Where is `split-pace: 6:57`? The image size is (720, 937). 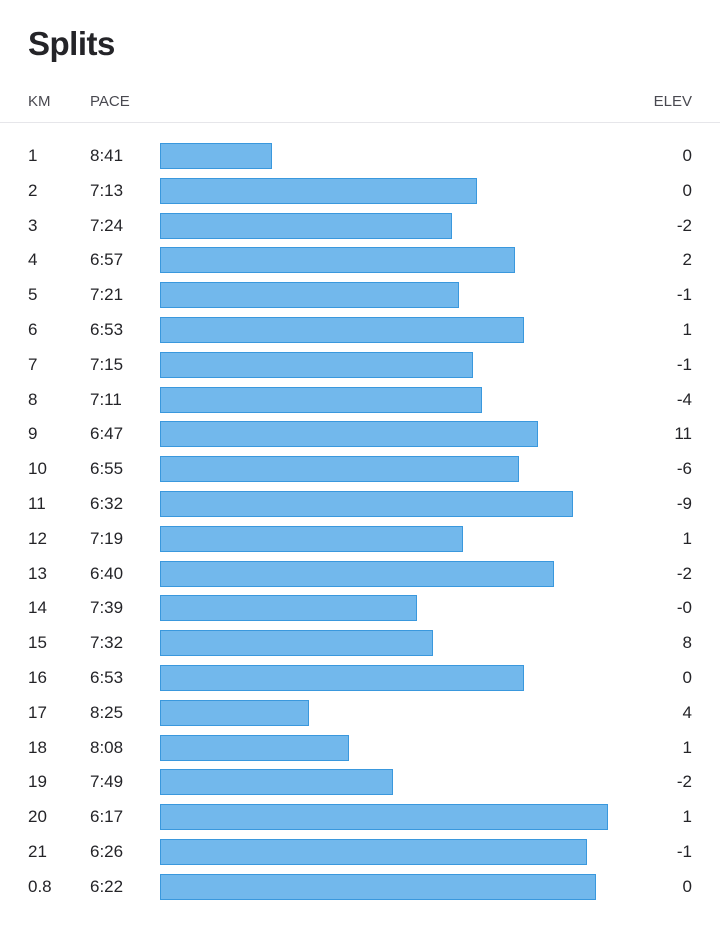
split-pace: 6:57 is located at coordinates (107, 260).